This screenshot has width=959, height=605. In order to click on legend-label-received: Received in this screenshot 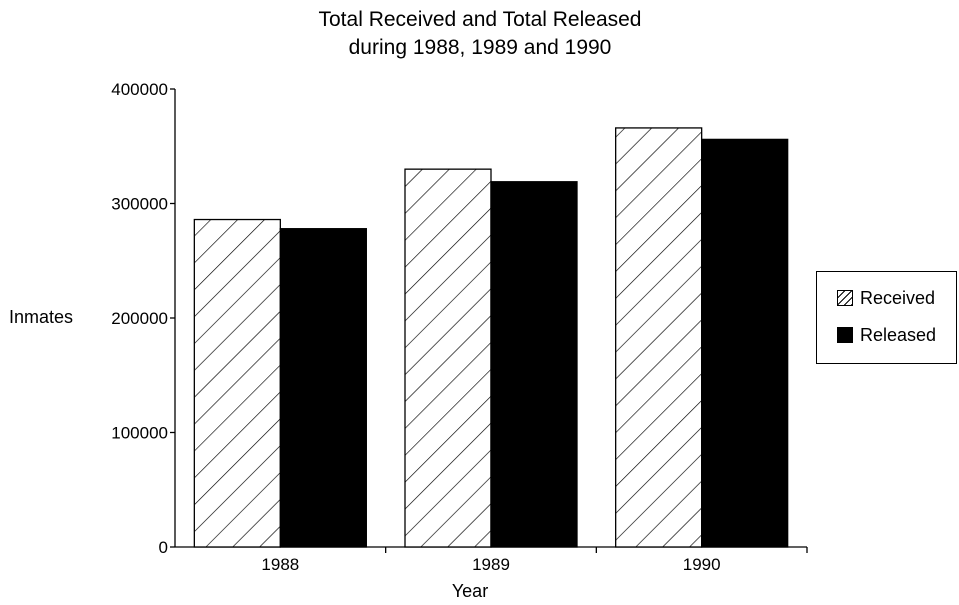, I will do `click(898, 297)`.